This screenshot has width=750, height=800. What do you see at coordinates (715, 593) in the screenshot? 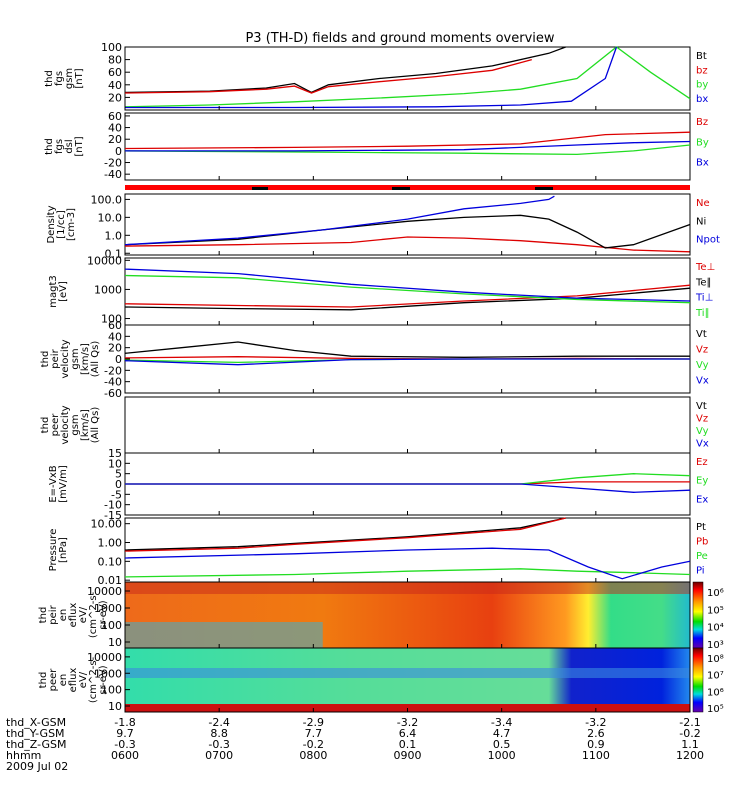
I see `colorbar-tick-label: 10⁶` at bounding box center [715, 593].